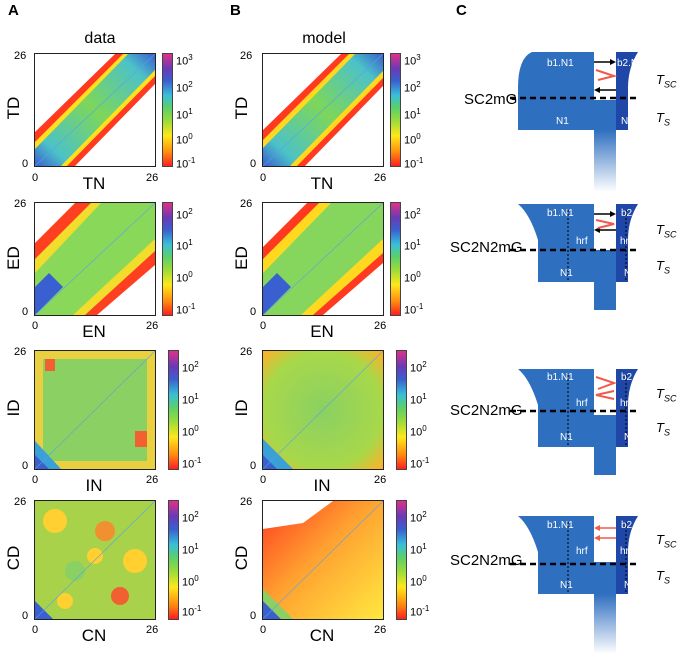  Describe the element at coordinates (241, 258) in the screenshot. I see `ylabel-ed-model: ED` at that location.